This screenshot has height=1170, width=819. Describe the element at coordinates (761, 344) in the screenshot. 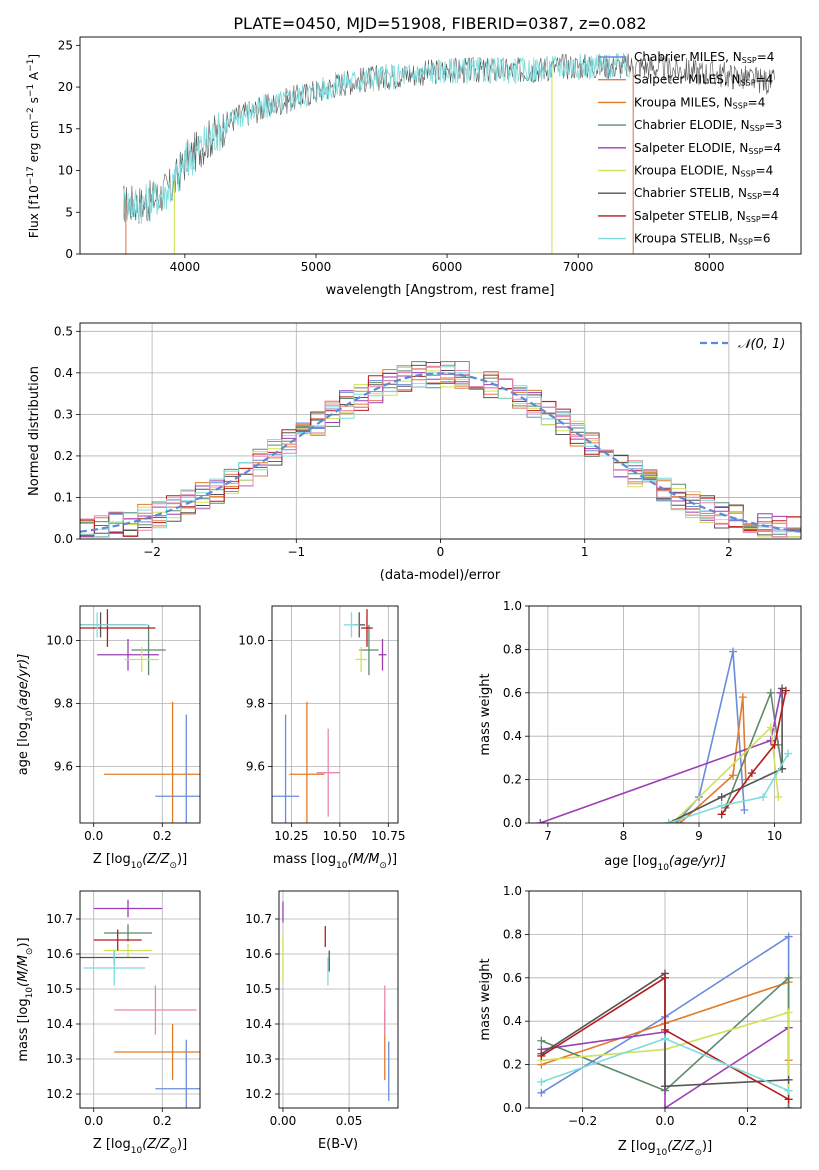

I see `legend-label: 𝒩(0, 1)` at that location.